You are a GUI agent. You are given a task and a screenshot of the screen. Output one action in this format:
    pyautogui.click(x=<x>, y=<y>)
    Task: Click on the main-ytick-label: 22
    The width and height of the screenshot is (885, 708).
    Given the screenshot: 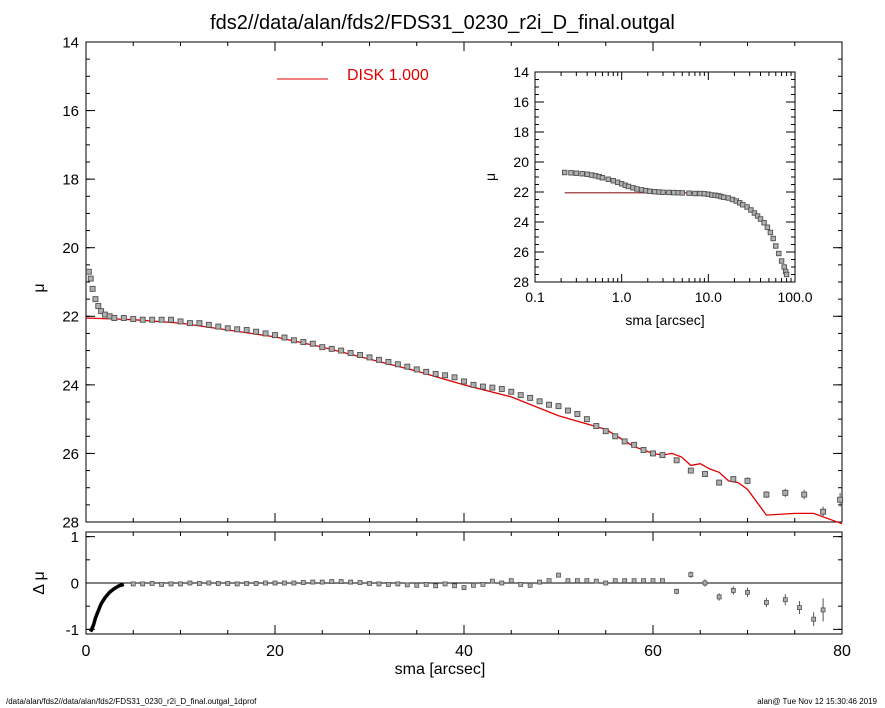 What is the action you would take?
    pyautogui.click(x=70, y=317)
    